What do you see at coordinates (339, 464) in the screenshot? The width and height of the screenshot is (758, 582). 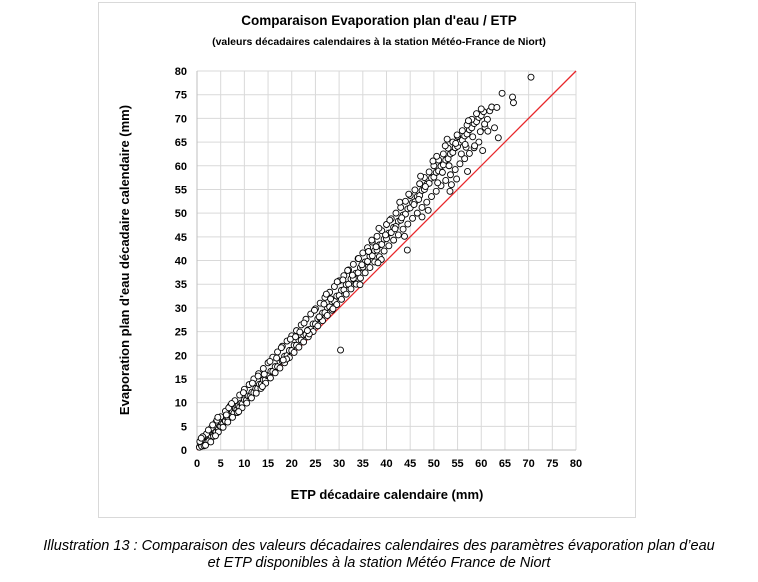 I see `x-tick-label: 30` at bounding box center [339, 464].